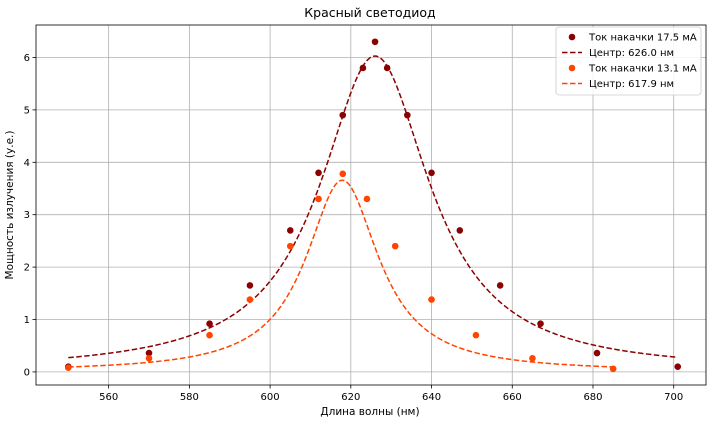  I want to click on y-axis-ticks: 0 1 2 3 4 5 6, so click(30, 215).